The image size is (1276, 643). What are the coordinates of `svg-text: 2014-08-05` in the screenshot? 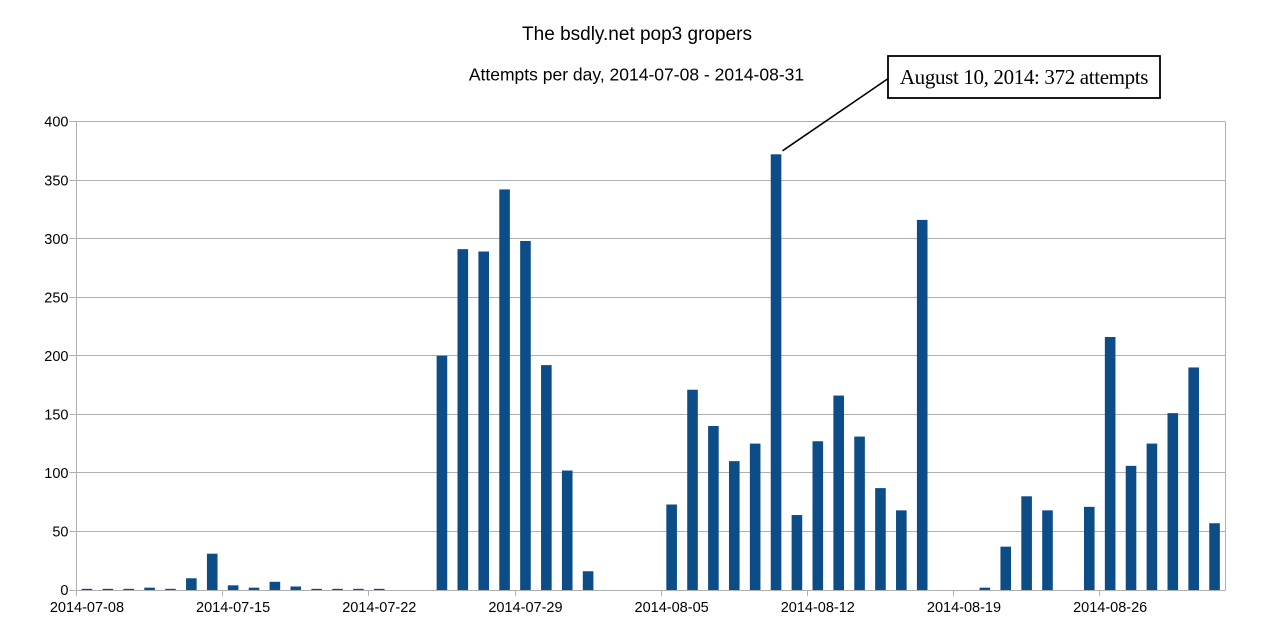 It's located at (672, 608).